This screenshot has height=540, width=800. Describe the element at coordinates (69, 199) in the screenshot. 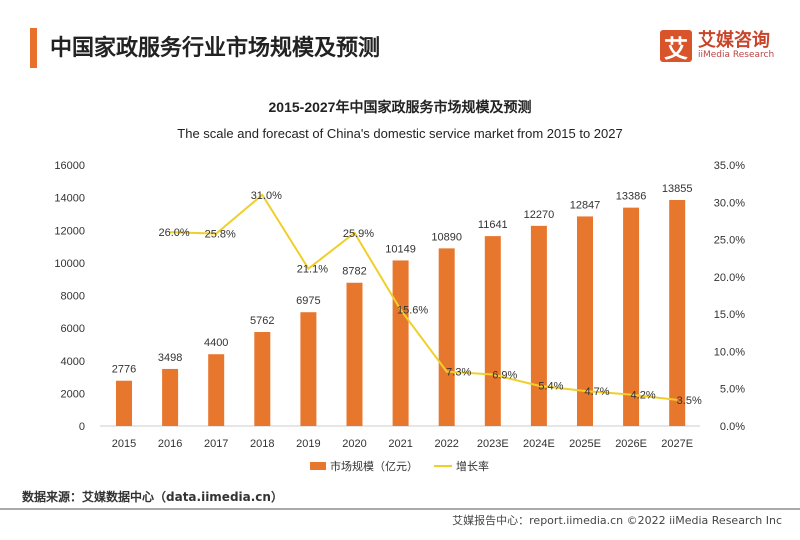

I see `left-tick-label: 14000` at that location.